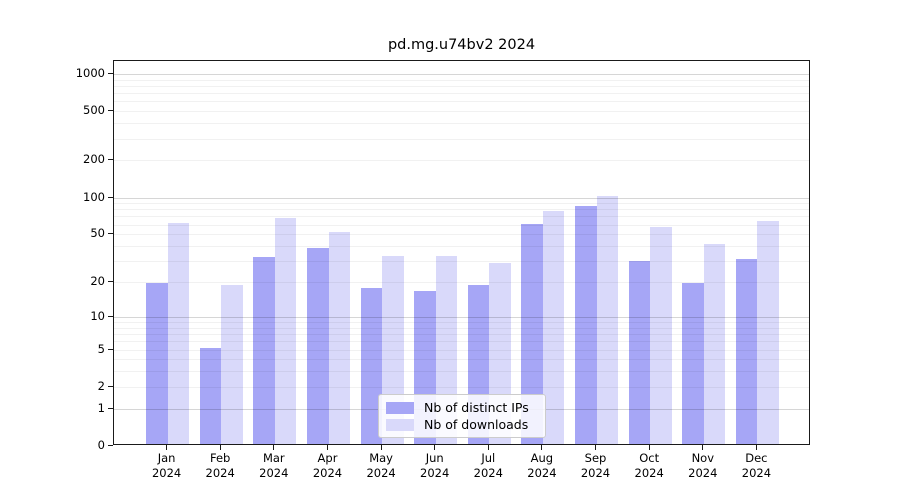  I want to click on x-tick-label: May 2024, so click(381, 465).